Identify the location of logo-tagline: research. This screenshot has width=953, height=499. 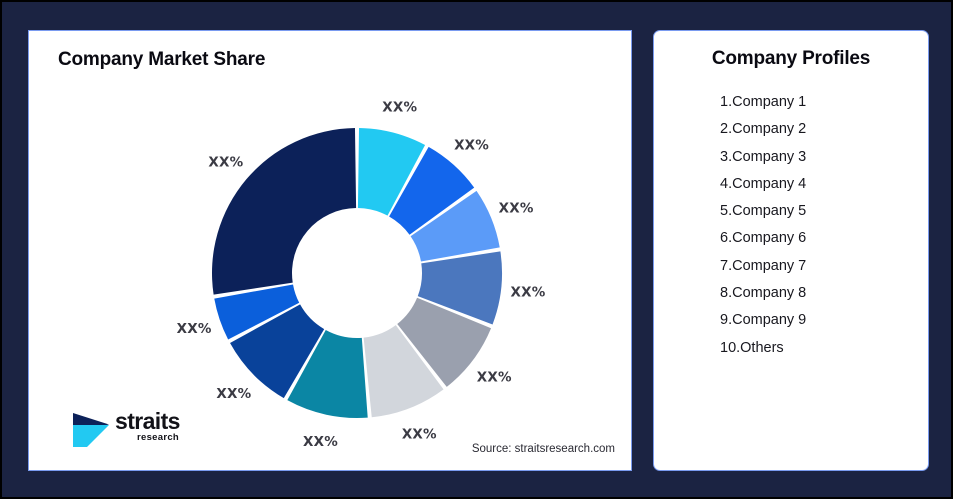
(158, 437).